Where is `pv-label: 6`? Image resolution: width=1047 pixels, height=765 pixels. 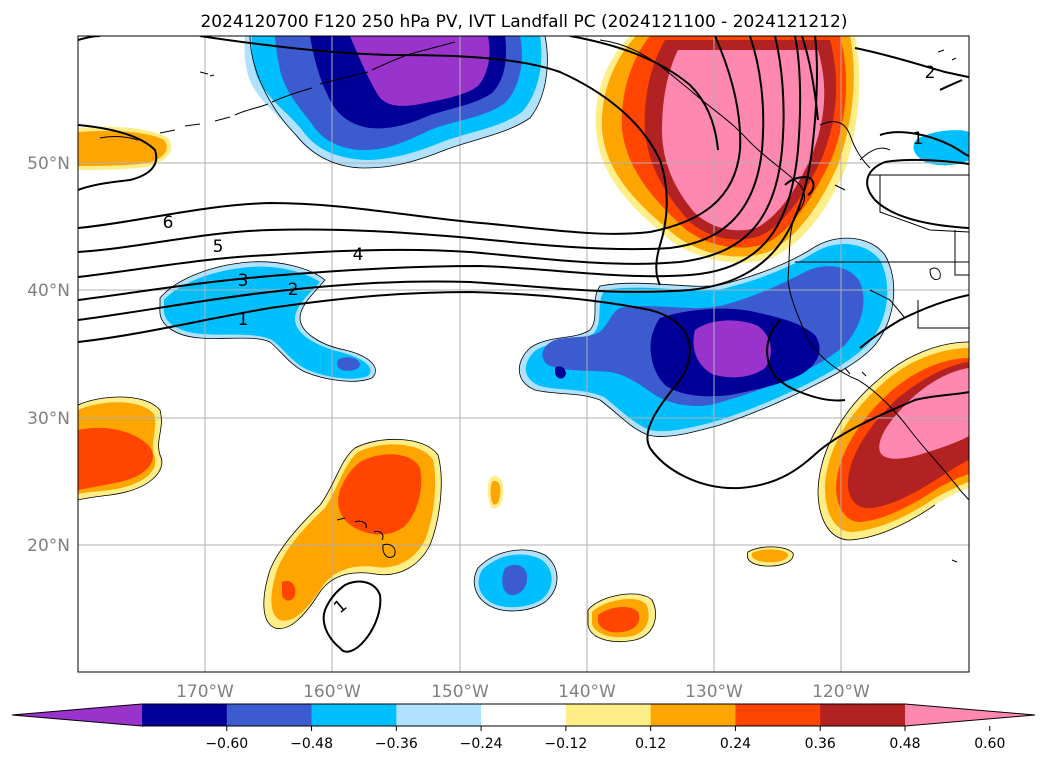
pv-label: 6 is located at coordinates (168, 223).